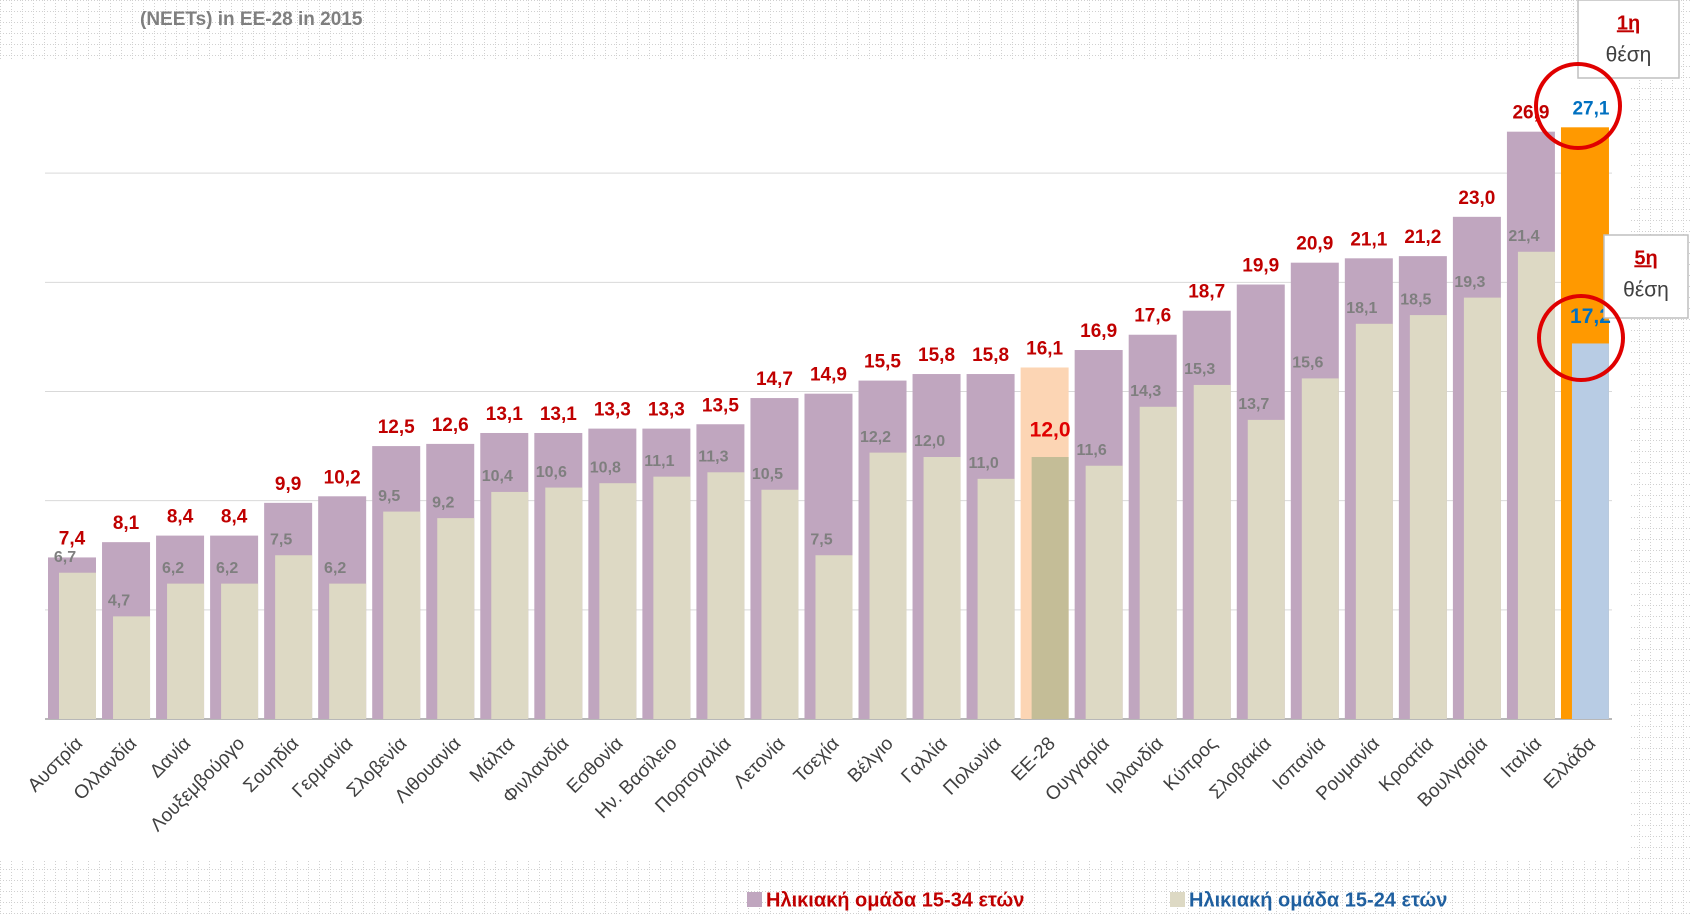 Image resolution: width=1690 pixels, height=915 pixels. What do you see at coordinates (1260, 266) in the screenshot?
I see `data-label: 19,9` at bounding box center [1260, 266].